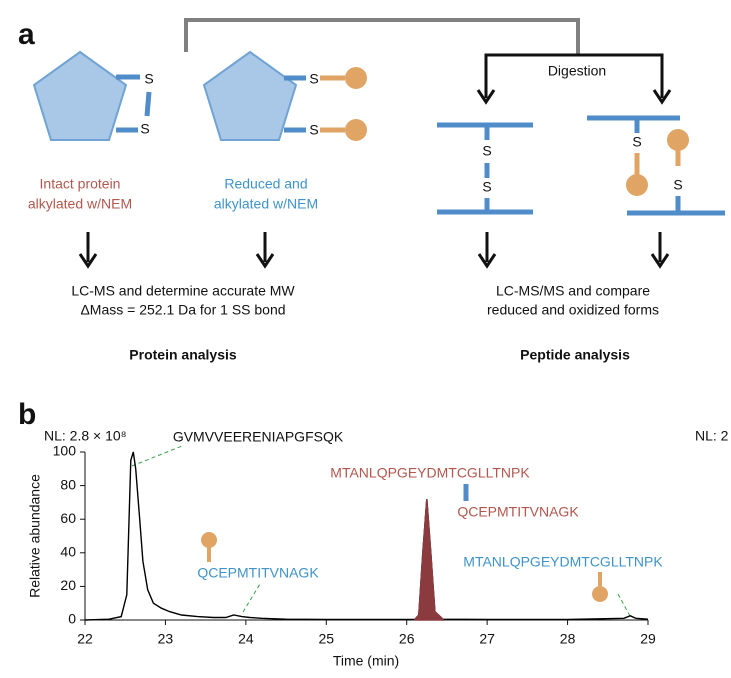 Image resolution: width=731 pixels, height=678 pixels. What do you see at coordinates (648, 639) in the screenshot?
I see `x-tick-label: 29` at bounding box center [648, 639].